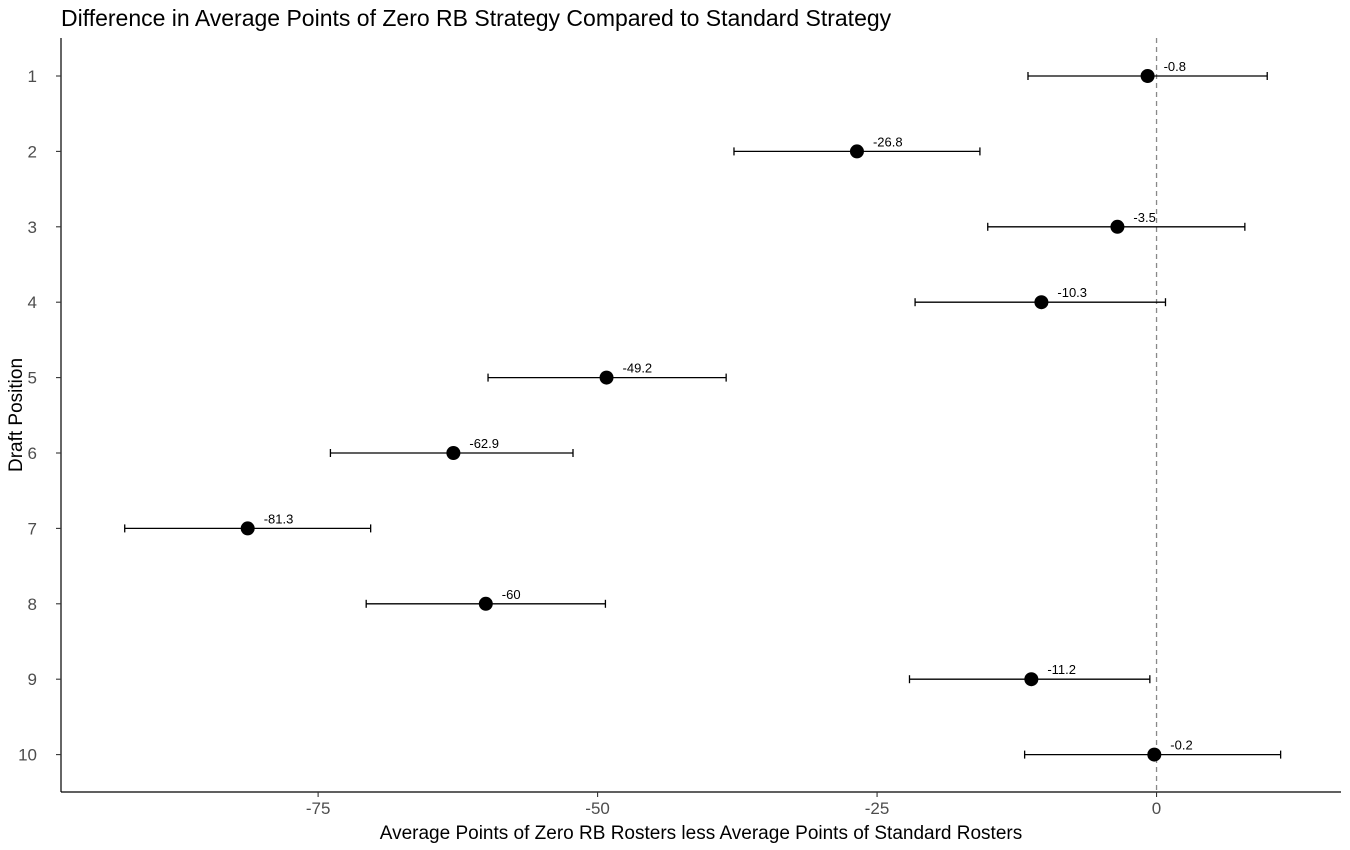 This screenshot has height=850, width=1350. What do you see at coordinates (1175, 66) in the screenshot?
I see `data-label: -0.8` at bounding box center [1175, 66].